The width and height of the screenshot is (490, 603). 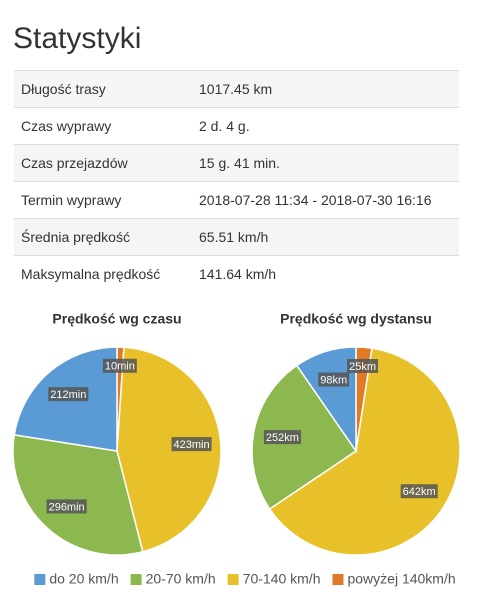 I want to click on data-label-box: 642km, so click(x=419, y=491).